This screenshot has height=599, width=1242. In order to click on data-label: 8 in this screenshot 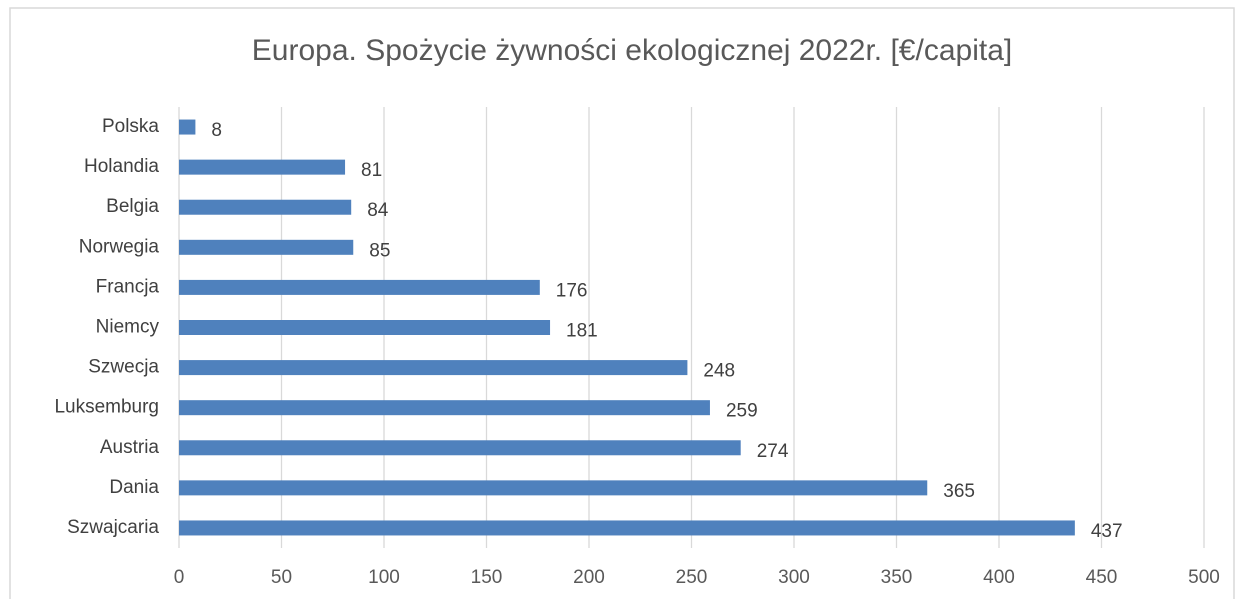, I will do `click(216, 130)`.